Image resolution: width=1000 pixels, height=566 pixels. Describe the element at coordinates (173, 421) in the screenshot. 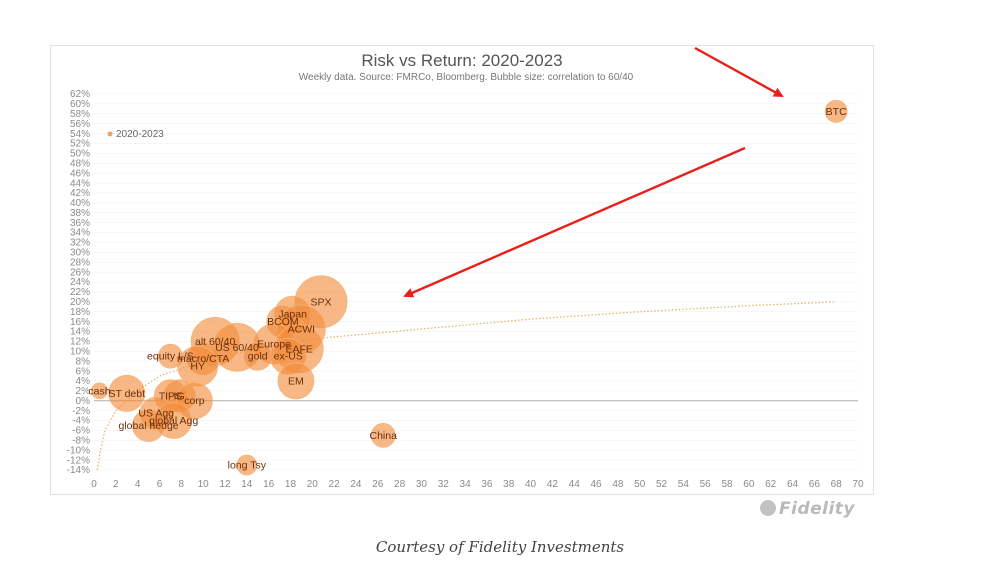

I see `bubble-label: global Agg` at that location.